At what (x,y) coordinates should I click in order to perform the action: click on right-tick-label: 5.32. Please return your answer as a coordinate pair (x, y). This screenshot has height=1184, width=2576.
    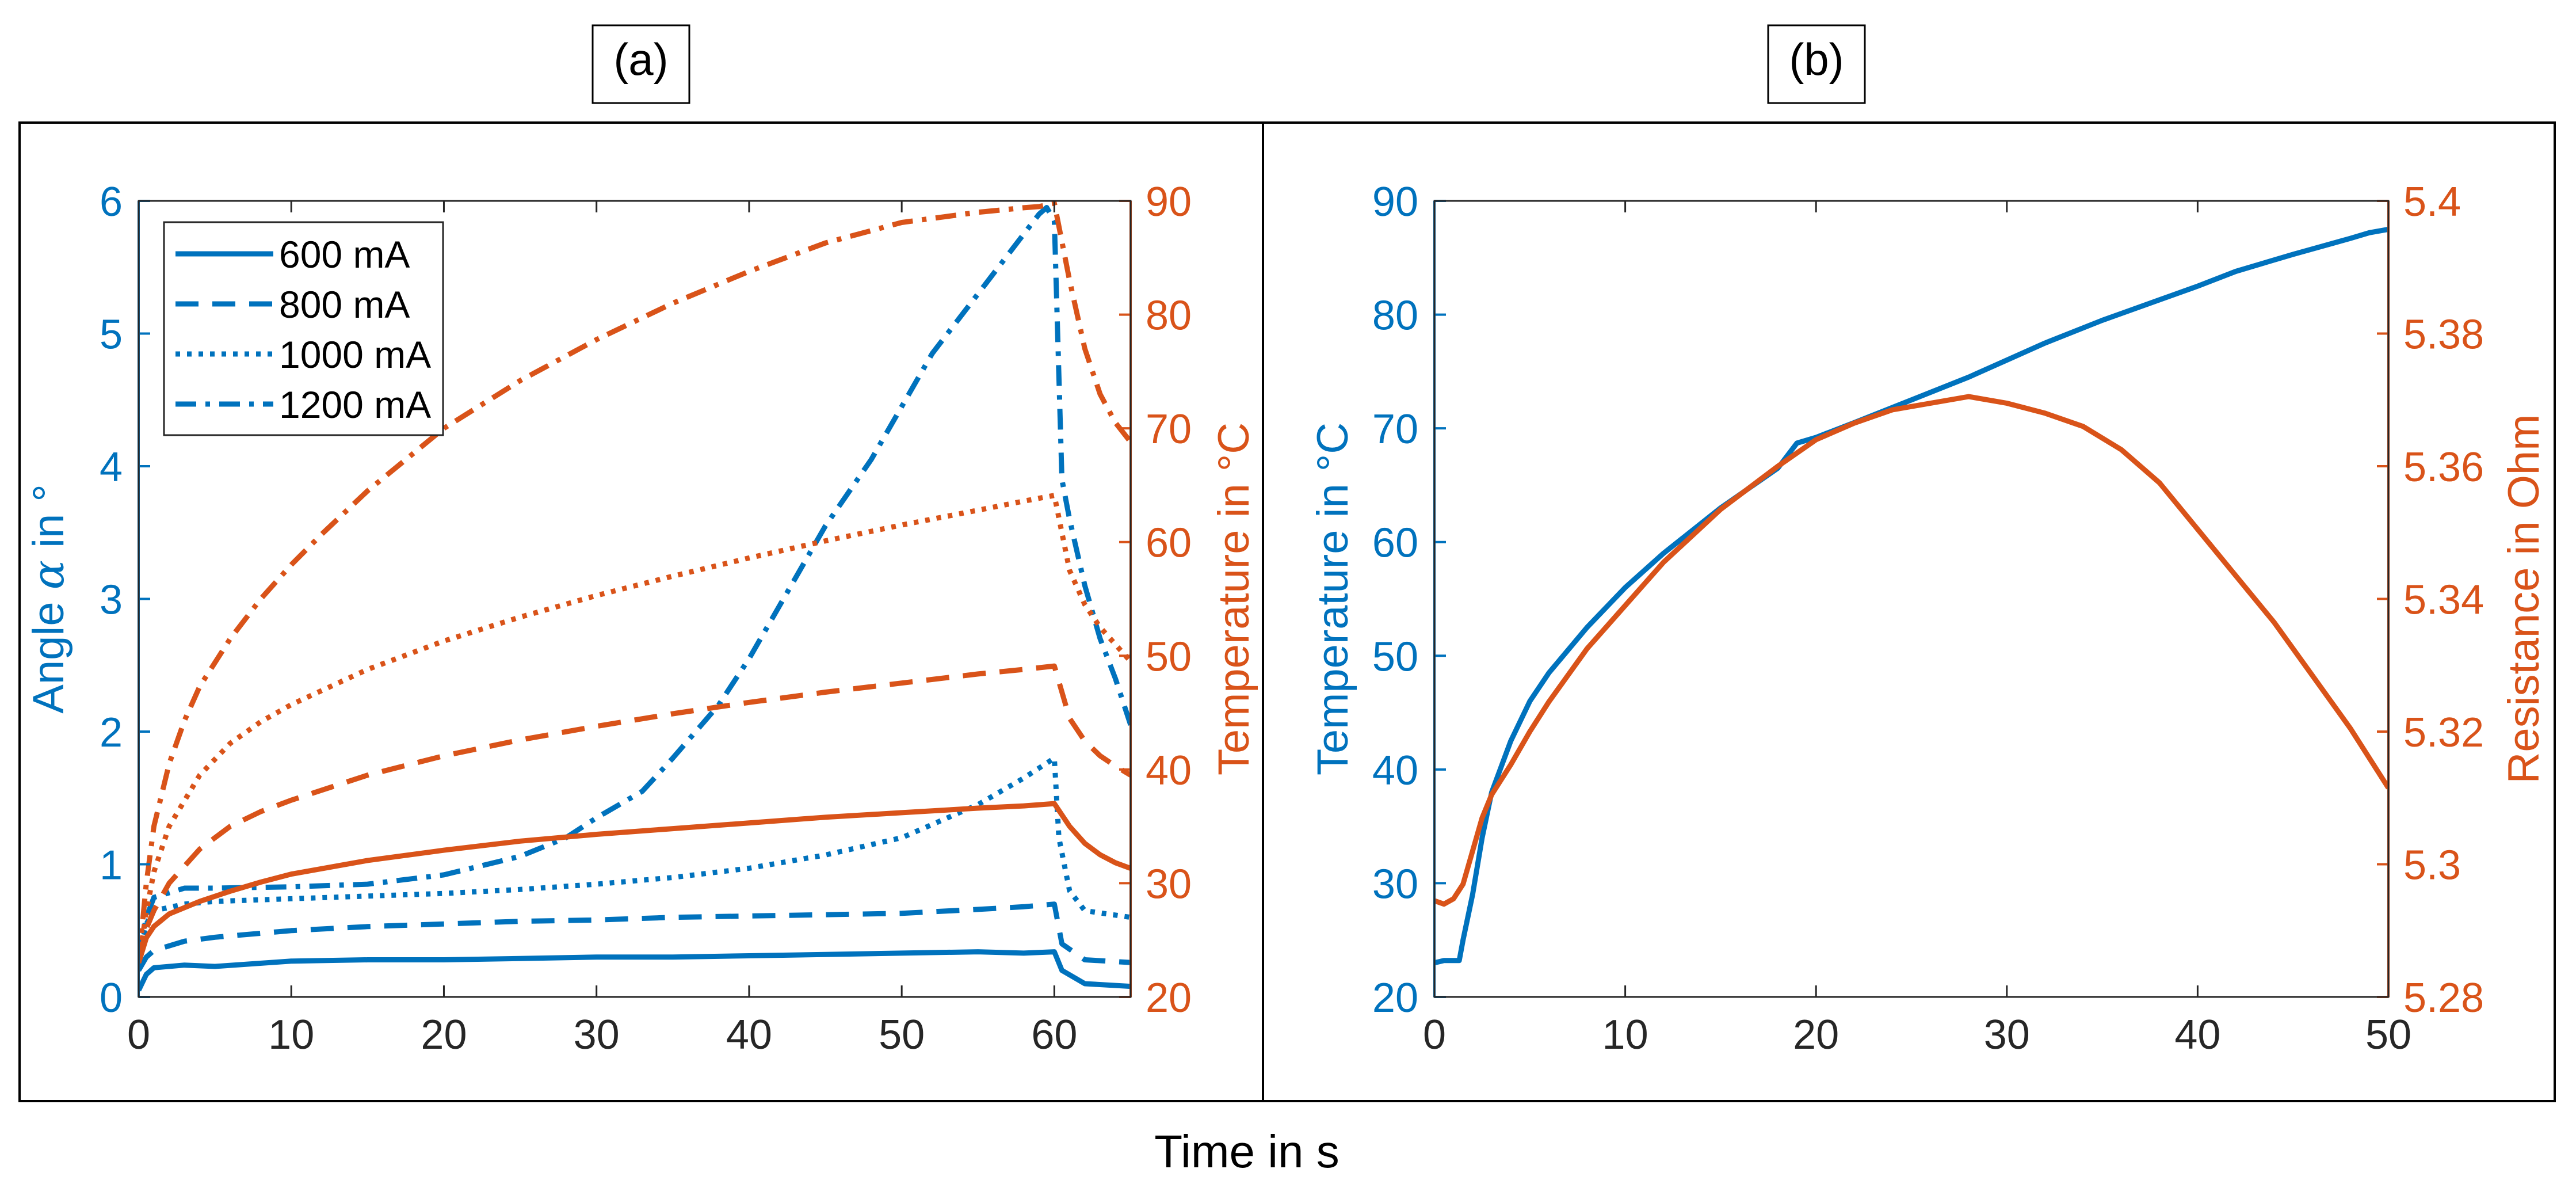
    Looking at the image, I should click on (2443, 733).